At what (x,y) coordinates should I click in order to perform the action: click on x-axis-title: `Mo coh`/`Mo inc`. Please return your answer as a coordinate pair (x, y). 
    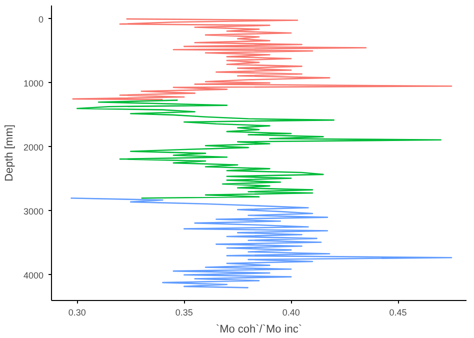
    Looking at the image, I should click on (259, 330).